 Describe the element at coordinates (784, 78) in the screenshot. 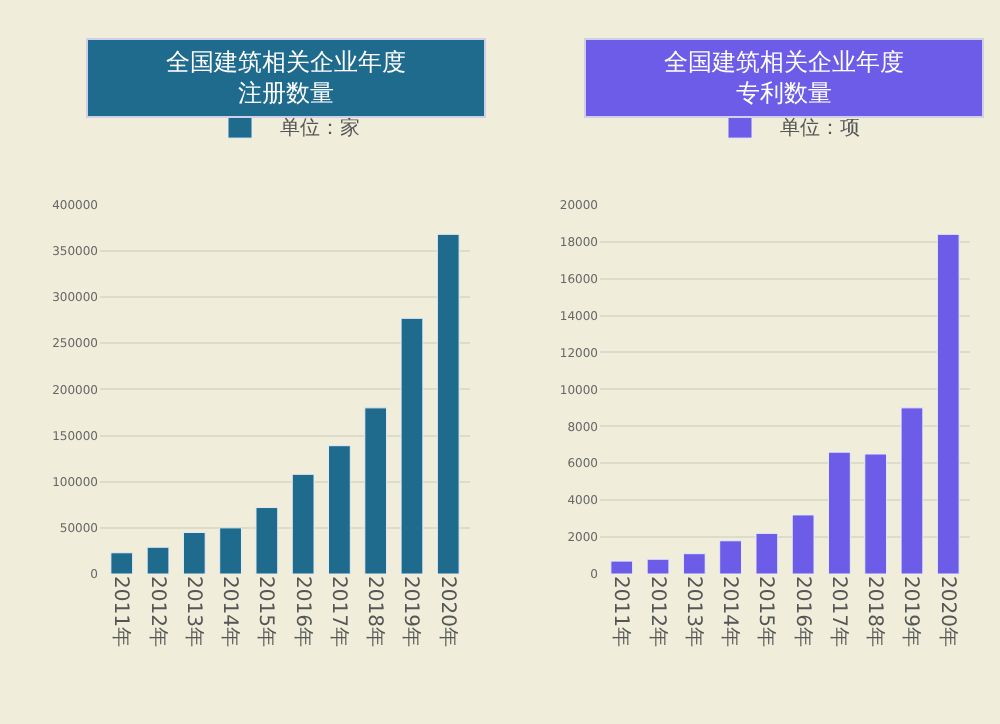

I see `chart-title: 全国建筑相关企业年度专利数量` at that location.